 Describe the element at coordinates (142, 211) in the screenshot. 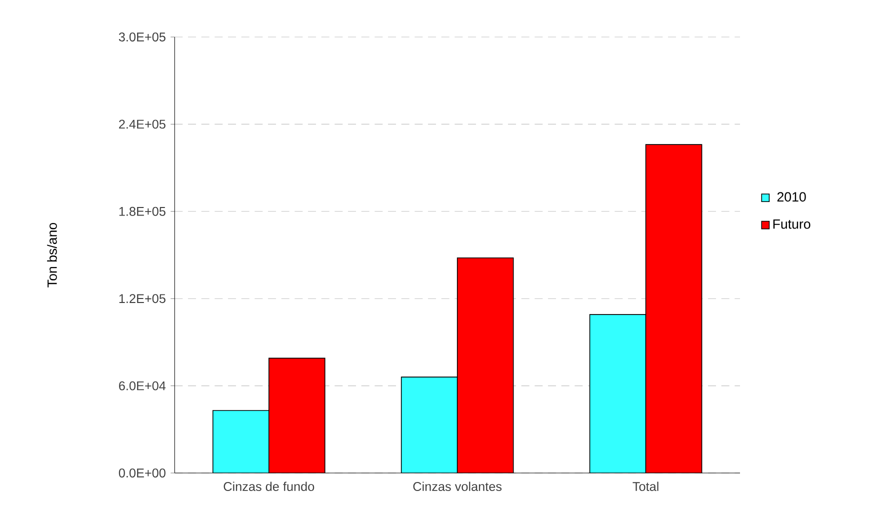

I see `y-tick-label: 1.8E+05` at that location.